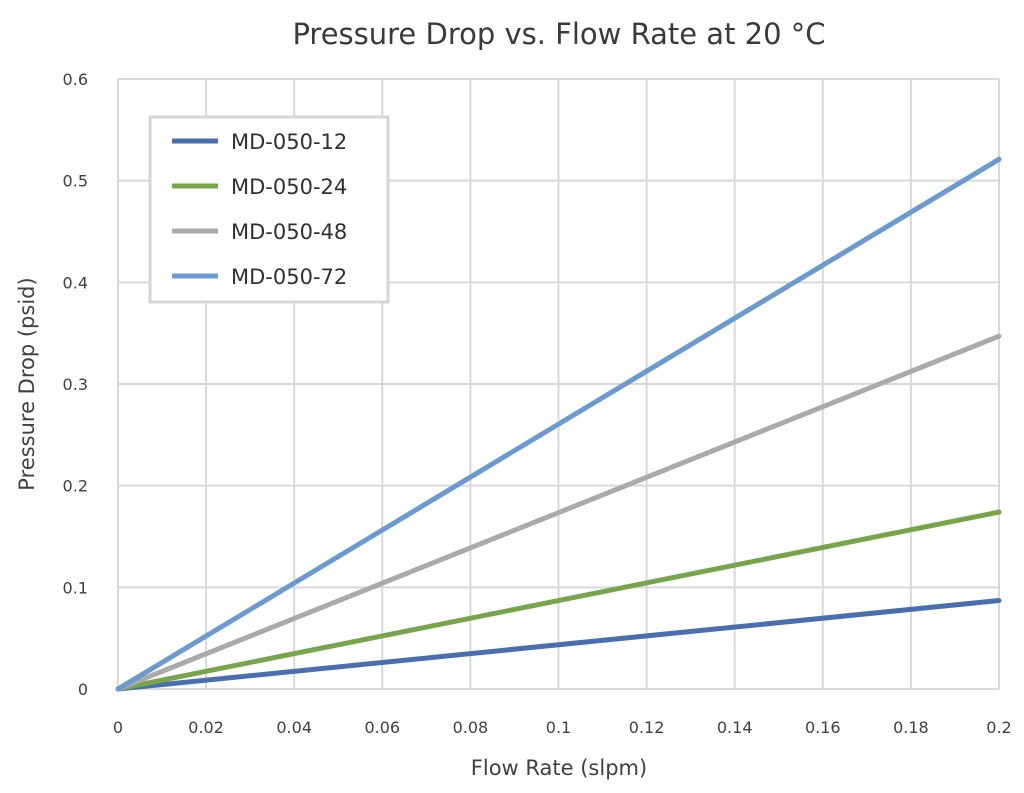  I want to click on legend-label: MD-050-24, so click(289, 187).